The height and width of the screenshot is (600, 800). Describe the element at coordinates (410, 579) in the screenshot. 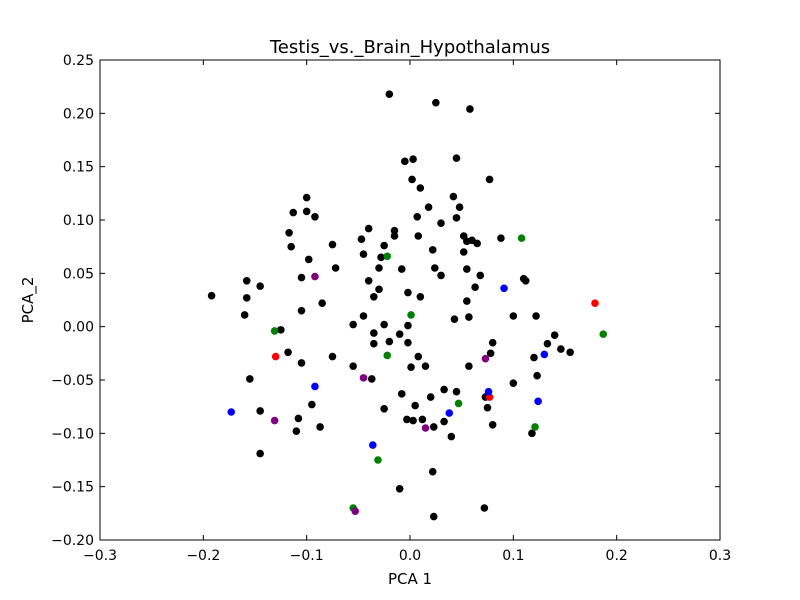

I see `x-axis-label: PCA 1` at that location.